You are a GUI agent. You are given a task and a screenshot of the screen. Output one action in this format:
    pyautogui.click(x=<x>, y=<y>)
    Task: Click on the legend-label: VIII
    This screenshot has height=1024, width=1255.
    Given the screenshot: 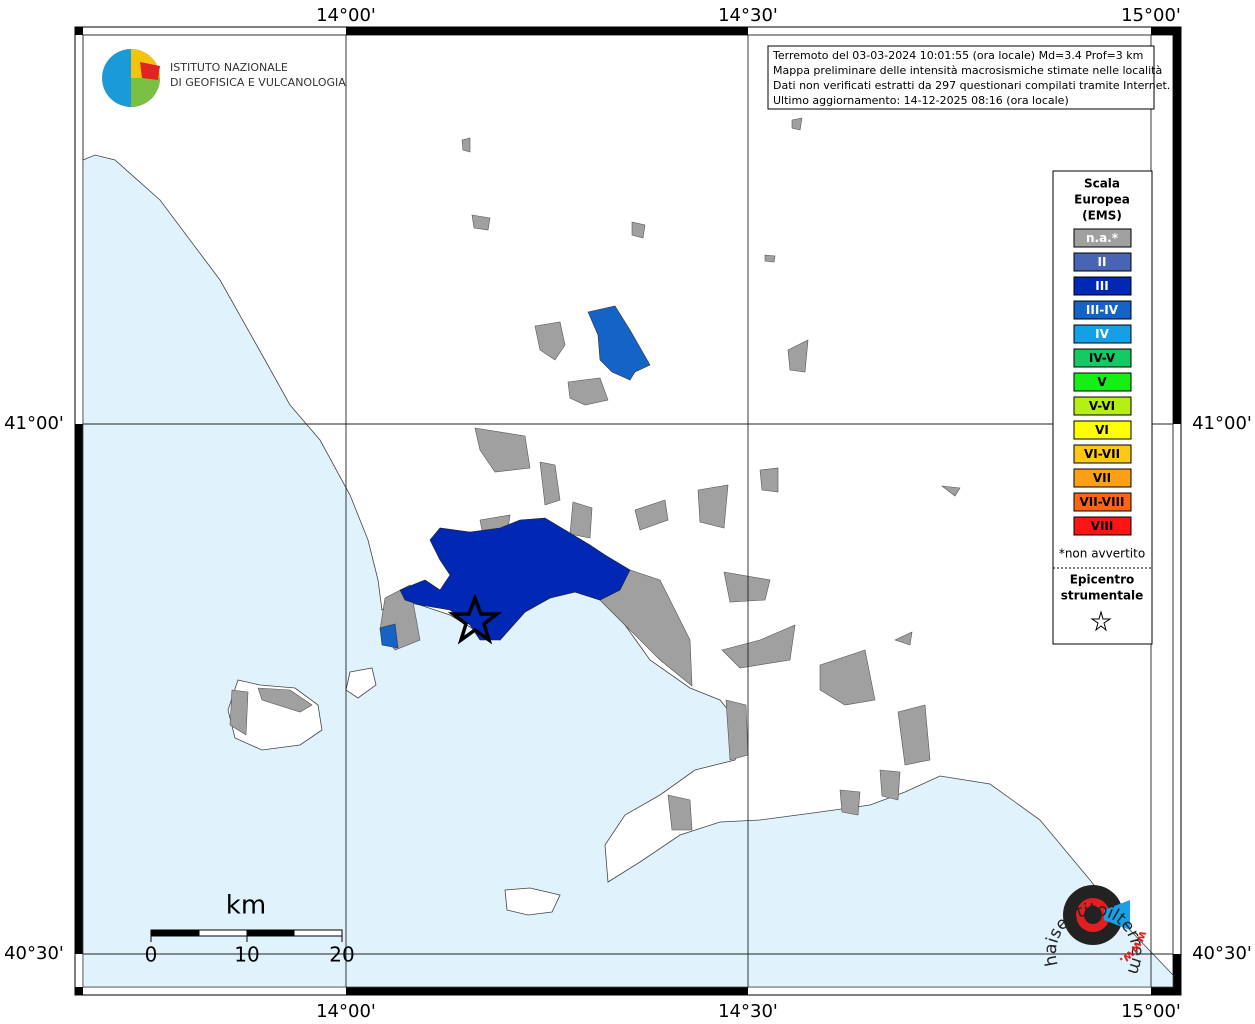 What is the action you would take?
    pyautogui.click(x=1102, y=526)
    